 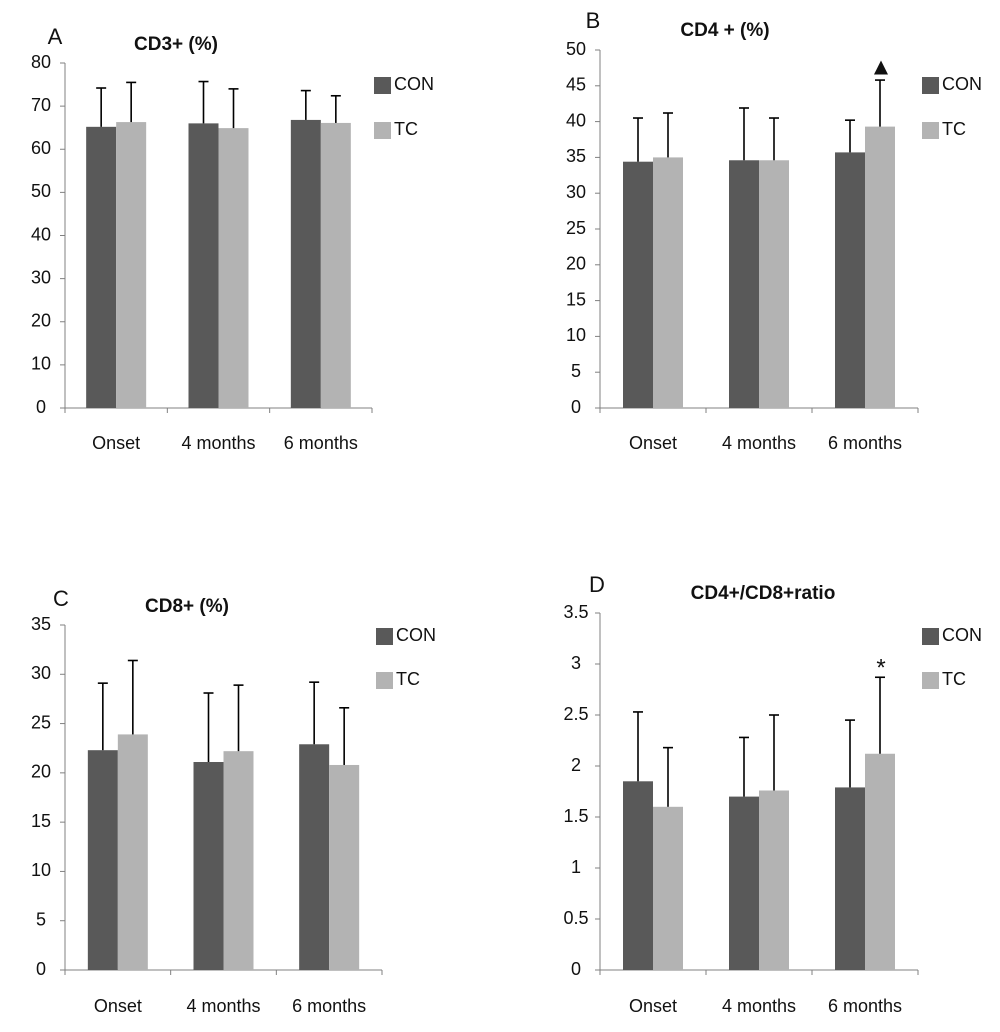 I want to click on y-tick-label: 3, so click(x=576, y=663).